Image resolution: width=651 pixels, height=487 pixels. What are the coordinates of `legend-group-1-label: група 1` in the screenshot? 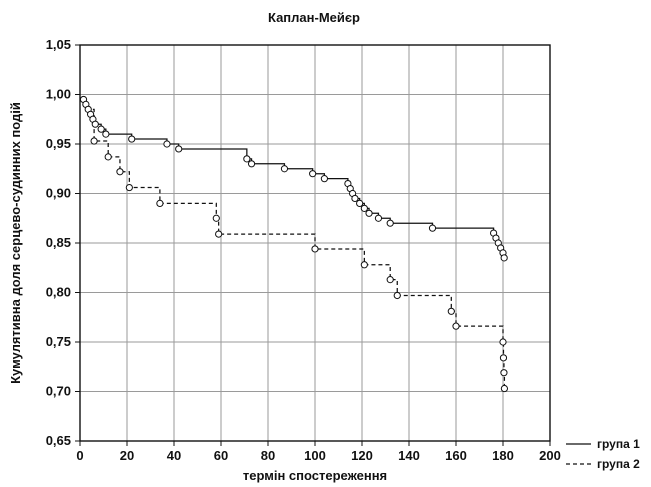 It's located at (618, 444).